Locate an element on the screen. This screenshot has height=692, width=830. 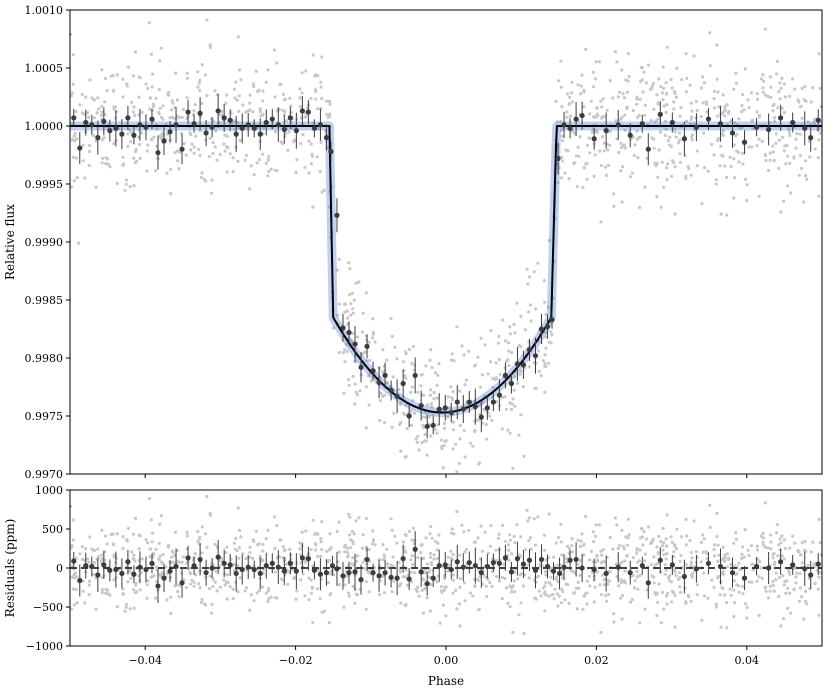
phase-x-tick-label: −0.04 is located at coordinates (145, 660).